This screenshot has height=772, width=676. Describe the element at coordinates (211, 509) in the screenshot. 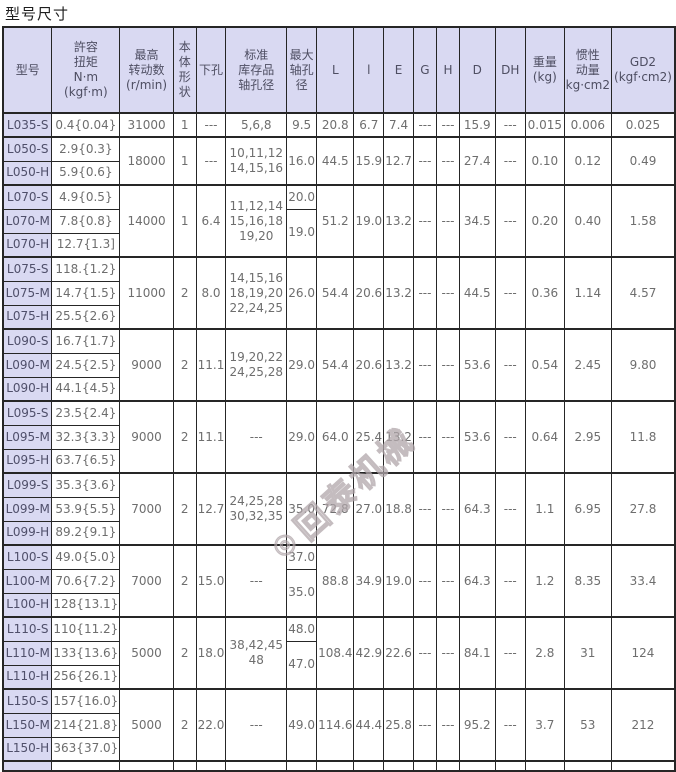

I see `cell-pilot: 12.7` at that location.